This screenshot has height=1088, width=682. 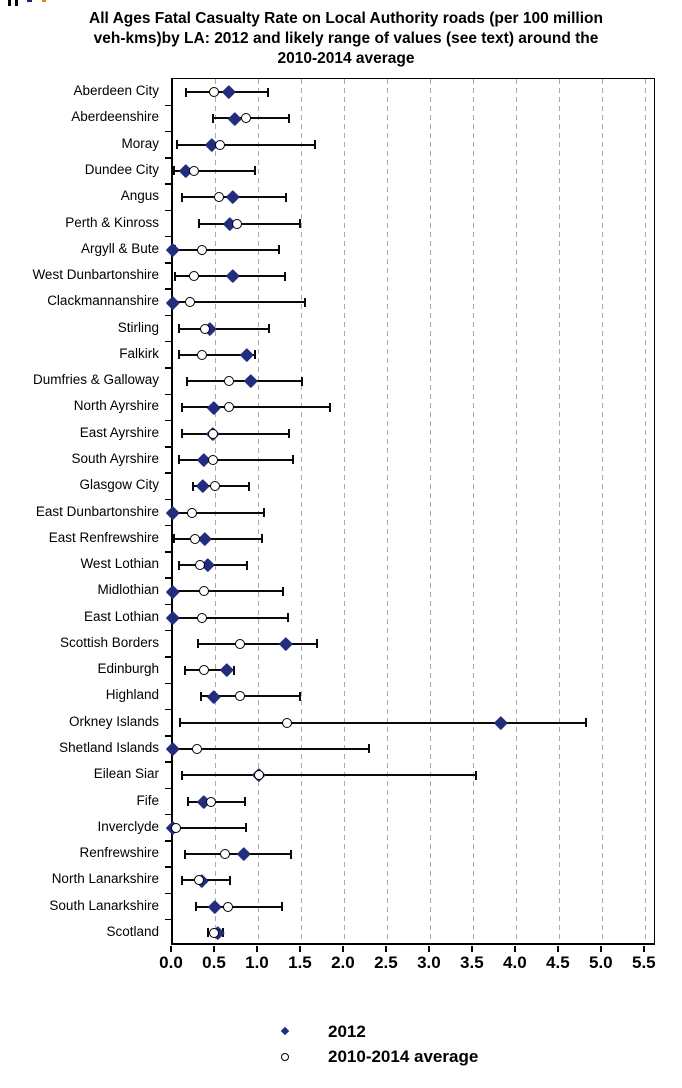 What do you see at coordinates (121, 169) in the screenshot?
I see `category-label: Dundee City` at bounding box center [121, 169].